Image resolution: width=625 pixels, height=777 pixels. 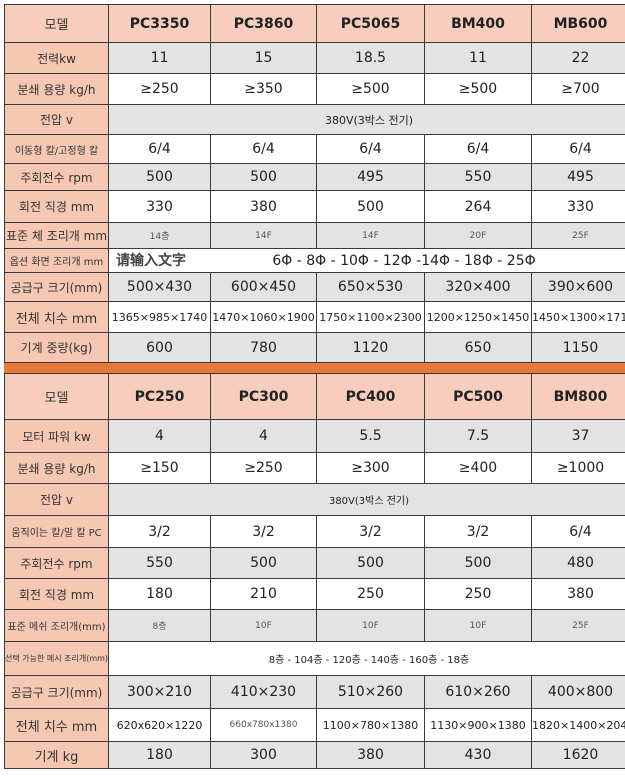 I want to click on table-row: 회전 직경 mm 180 210 250 250 380, so click(x=314, y=594).